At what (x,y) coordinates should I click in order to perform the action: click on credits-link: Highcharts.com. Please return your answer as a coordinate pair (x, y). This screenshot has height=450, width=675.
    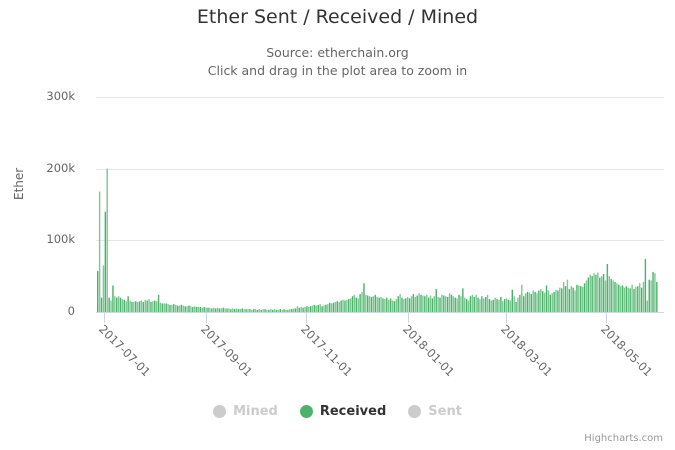
    Looking at the image, I should click on (623, 438).